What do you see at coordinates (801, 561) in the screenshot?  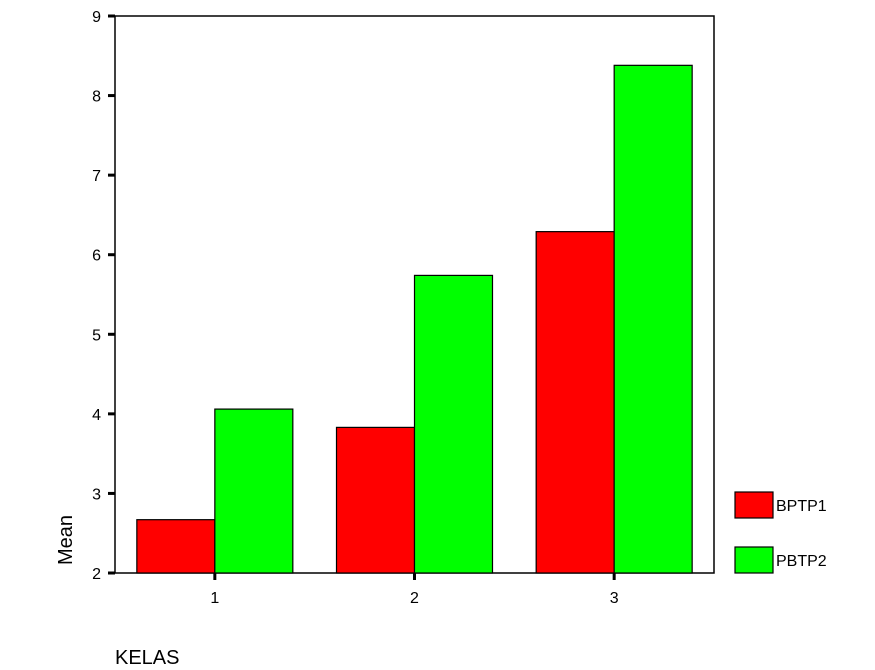 I see `legend-label-pbtp2: PBTP2` at bounding box center [801, 561].